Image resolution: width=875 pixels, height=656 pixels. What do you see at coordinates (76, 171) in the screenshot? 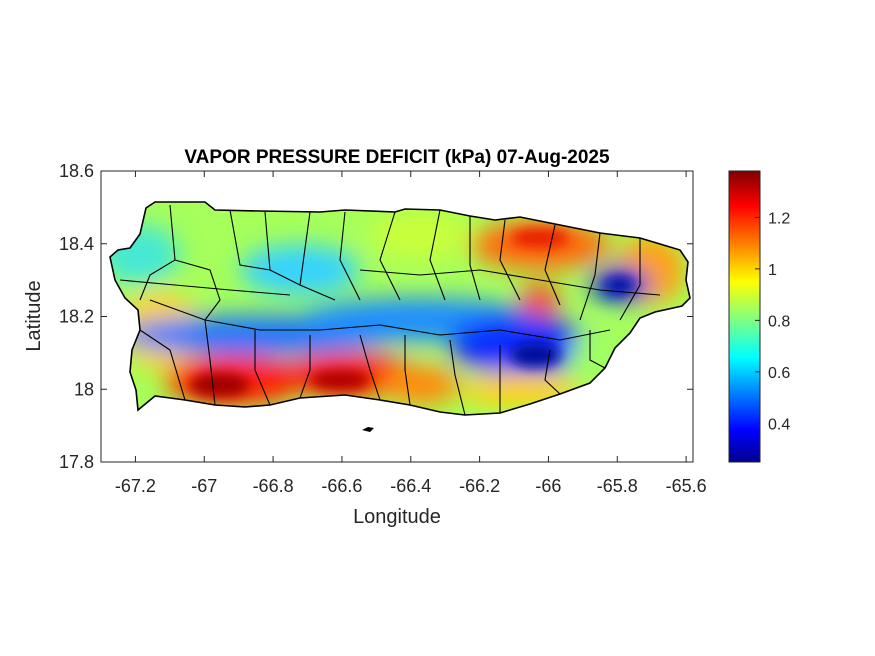
I see `y-tick-label: 18.6` at bounding box center [76, 171].